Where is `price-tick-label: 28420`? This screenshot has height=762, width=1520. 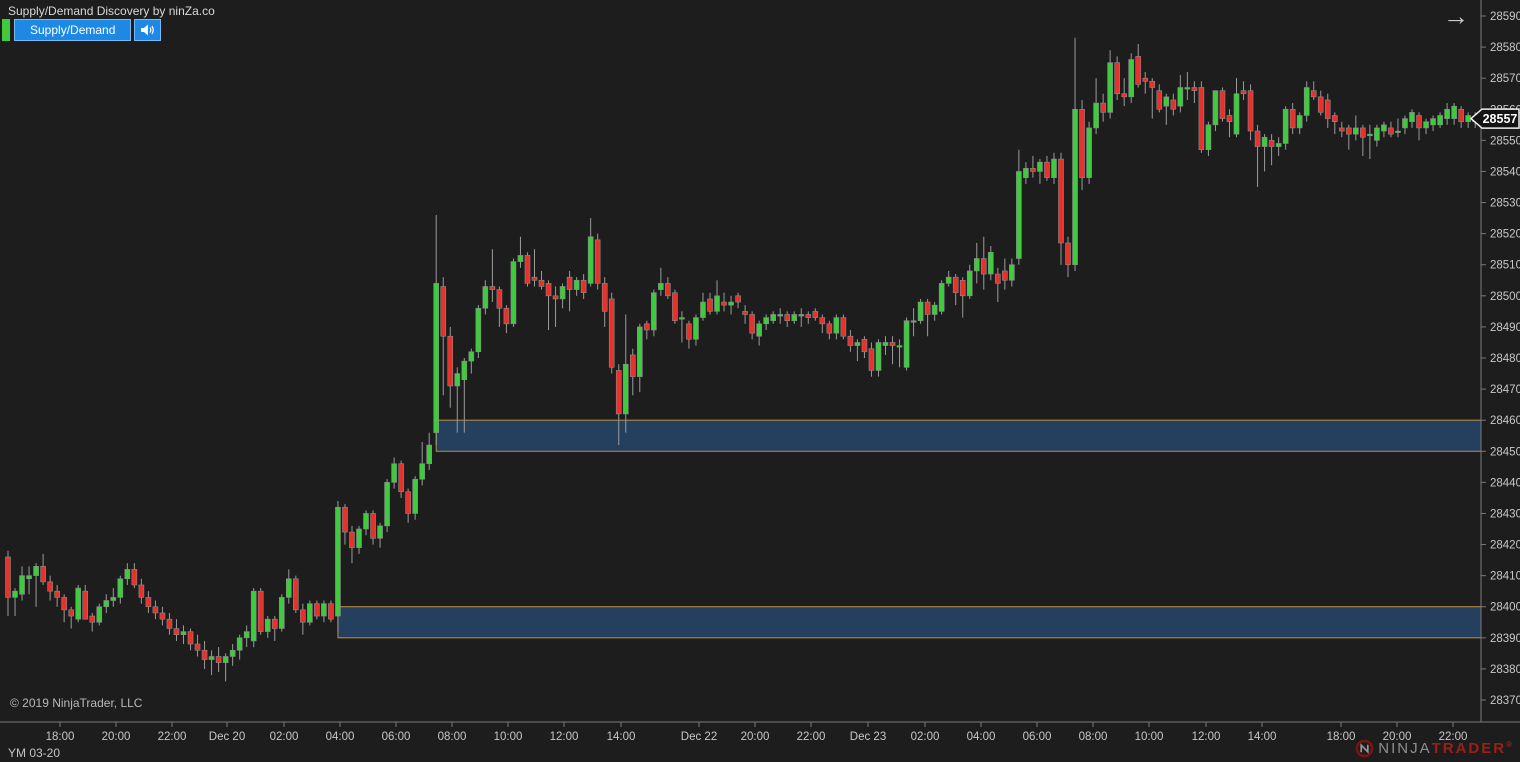
price-tick-label: 28420 is located at coordinates (1505, 546).